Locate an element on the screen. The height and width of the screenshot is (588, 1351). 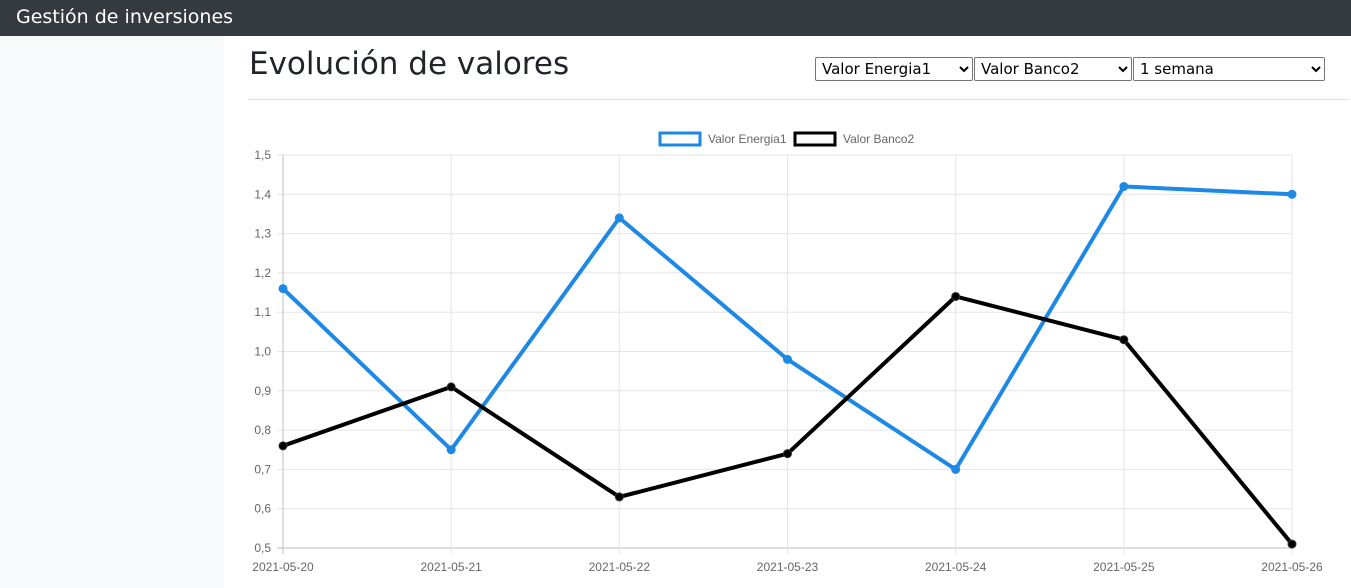
y-tick-label: 1,4 is located at coordinates (262, 194).